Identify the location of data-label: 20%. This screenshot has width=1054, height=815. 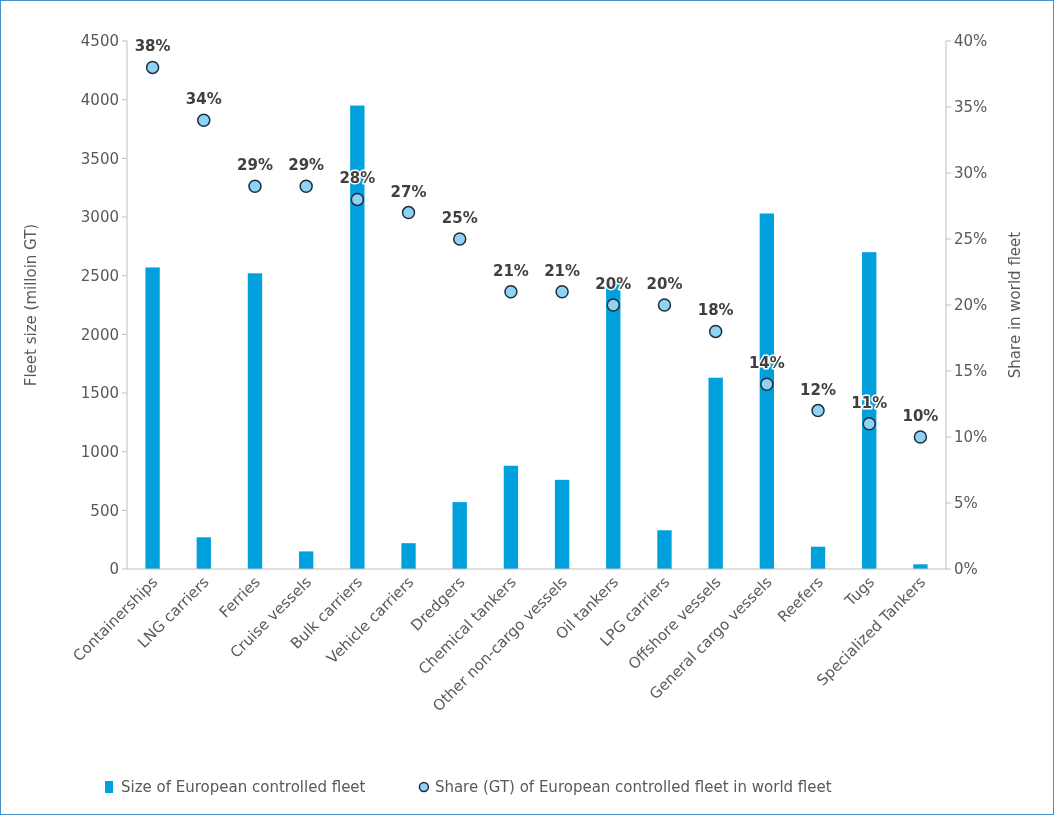
(664, 284).